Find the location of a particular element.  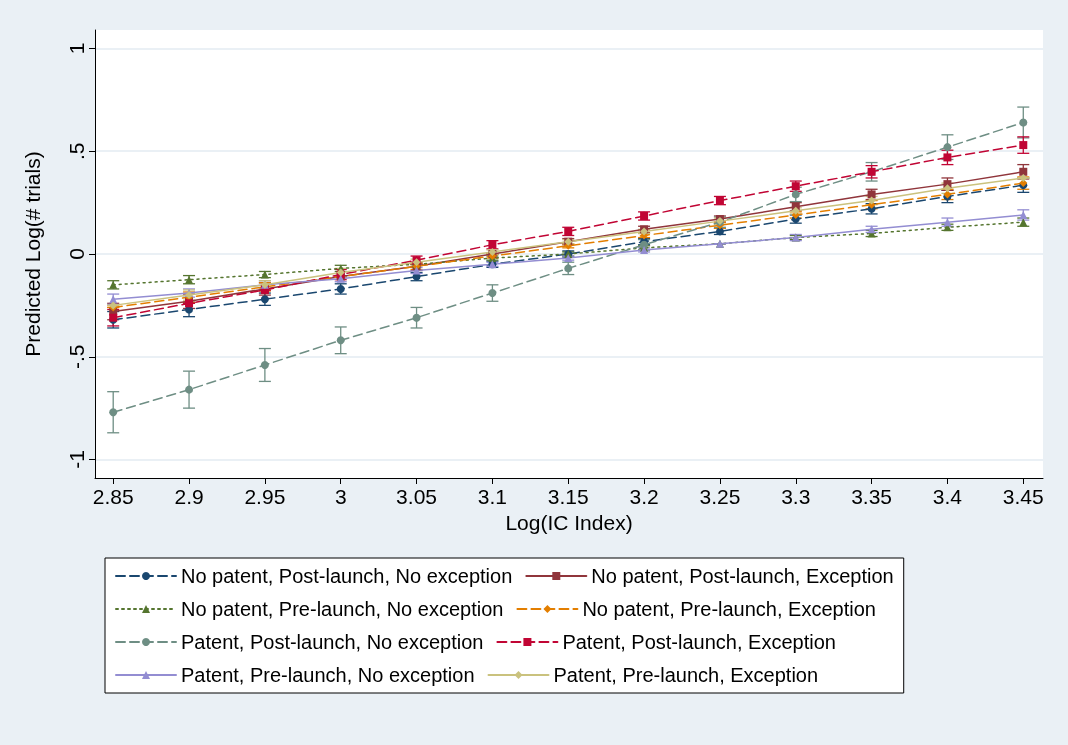

x-tick-label: 3.1 is located at coordinates (492, 496).